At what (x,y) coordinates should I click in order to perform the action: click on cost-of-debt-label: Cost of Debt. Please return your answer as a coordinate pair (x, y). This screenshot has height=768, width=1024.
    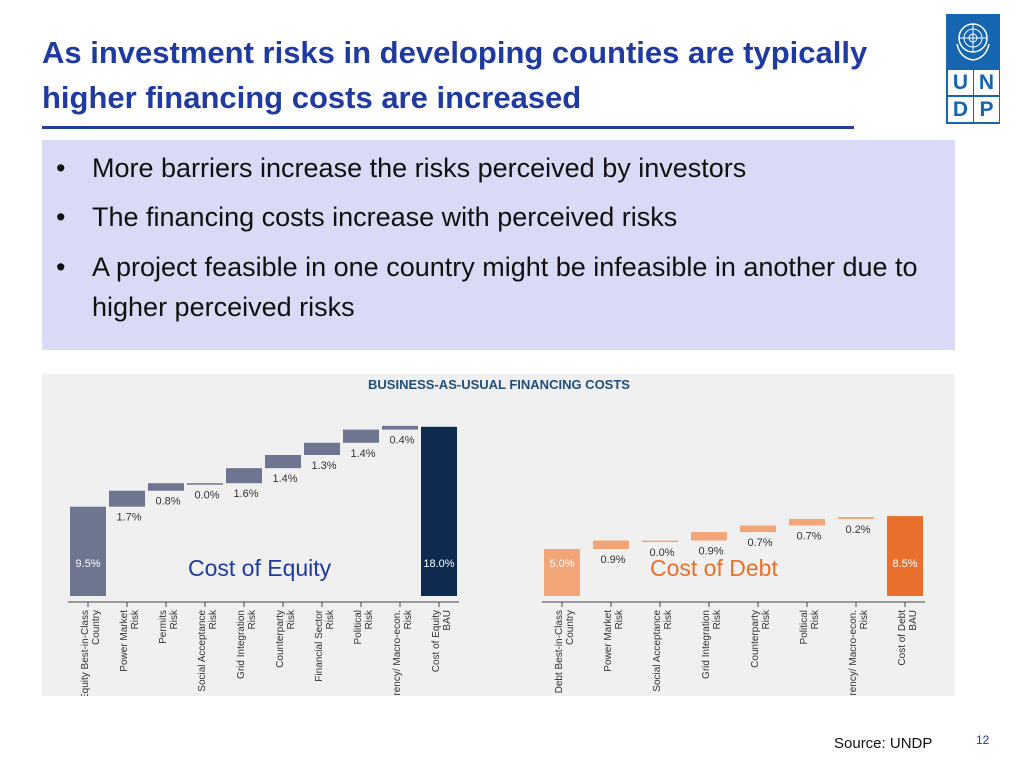
    Looking at the image, I should click on (714, 568).